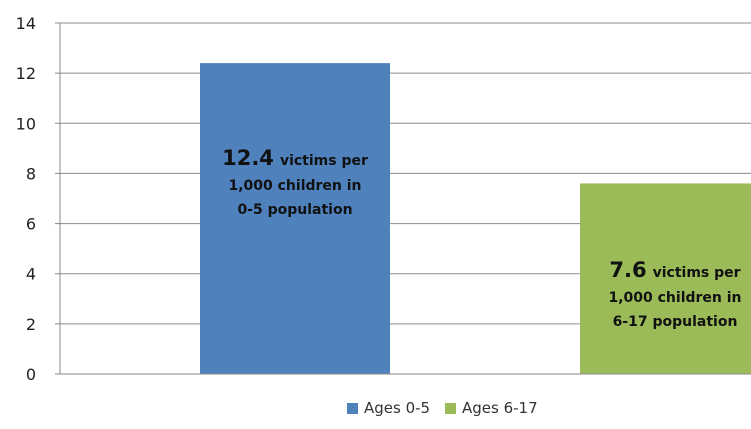 The width and height of the screenshot is (751, 429). I want to click on data-label-line3: 0-5 population, so click(294, 210).